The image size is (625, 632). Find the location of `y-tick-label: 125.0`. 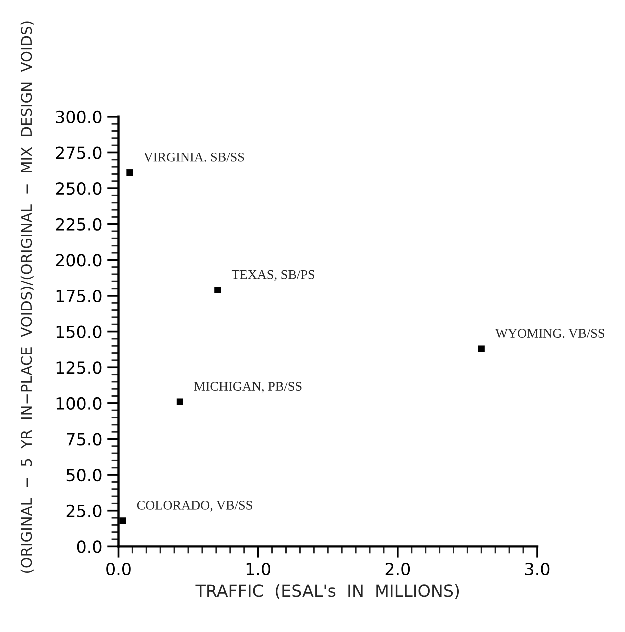

y-tick-label: 125.0 is located at coordinates (79, 368).